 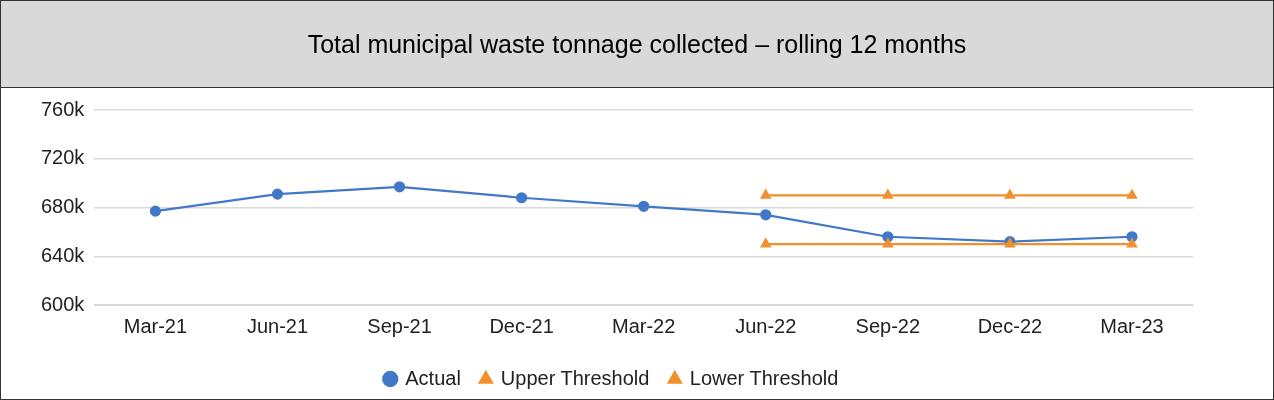 What do you see at coordinates (888, 325) in the screenshot?
I see `x-tick-label: Sep-22` at bounding box center [888, 325].